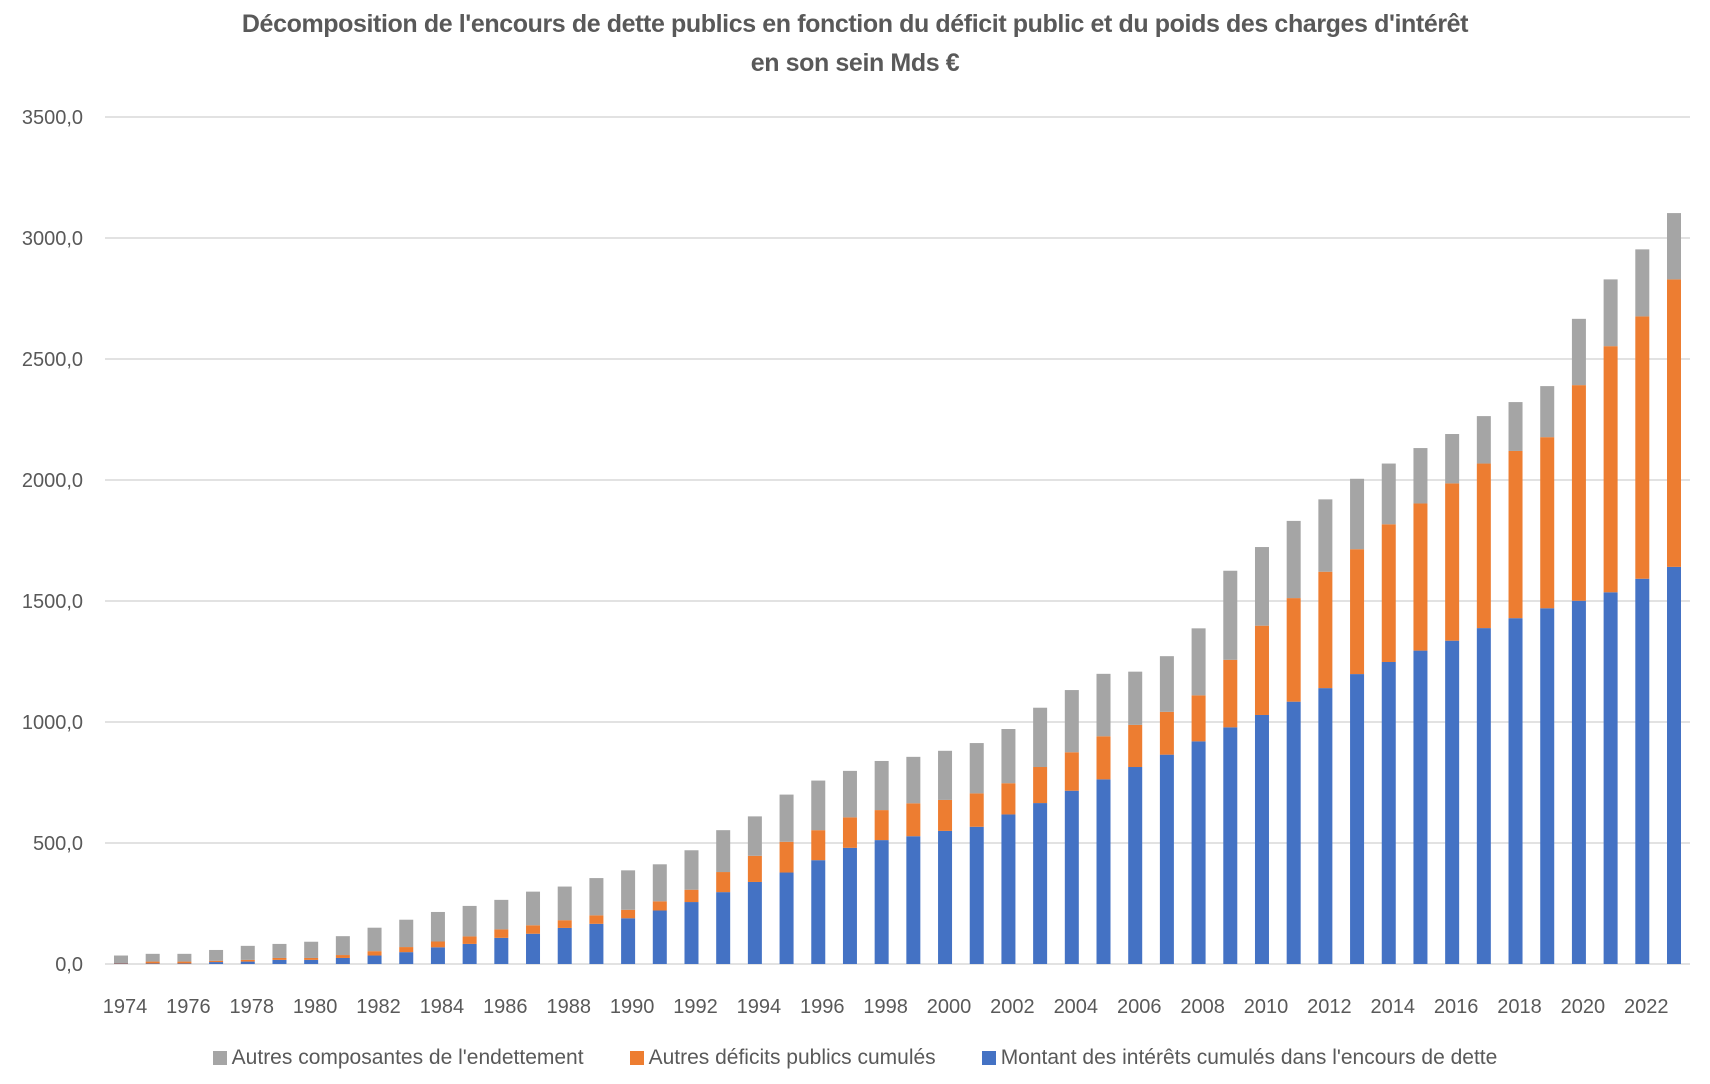 This screenshot has height=1084, width=1710. What do you see at coordinates (125, 1007) in the screenshot?
I see `x-tick-label: 1974` at bounding box center [125, 1007].